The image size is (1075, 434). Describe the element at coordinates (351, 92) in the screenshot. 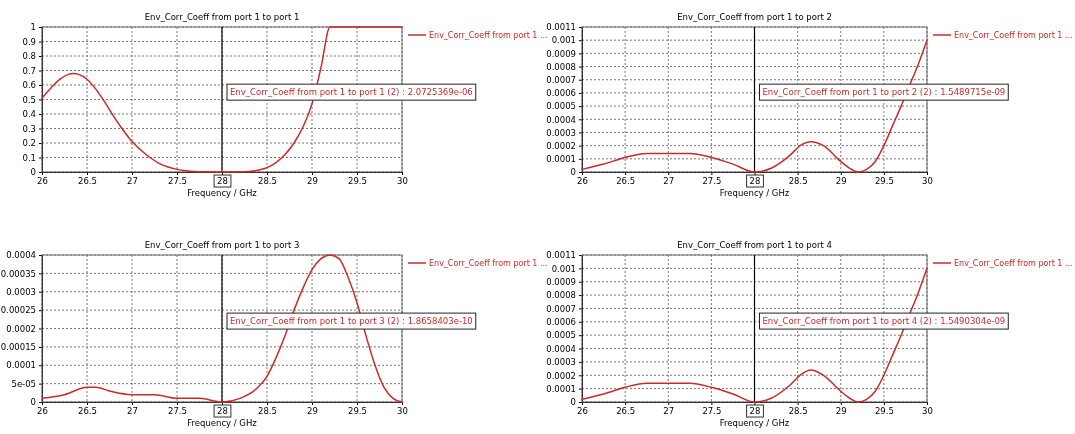

I see `annotation: Env_Corr_Coeff from port 1 to port 1 (2) : 2.0725369e-06` at that location.